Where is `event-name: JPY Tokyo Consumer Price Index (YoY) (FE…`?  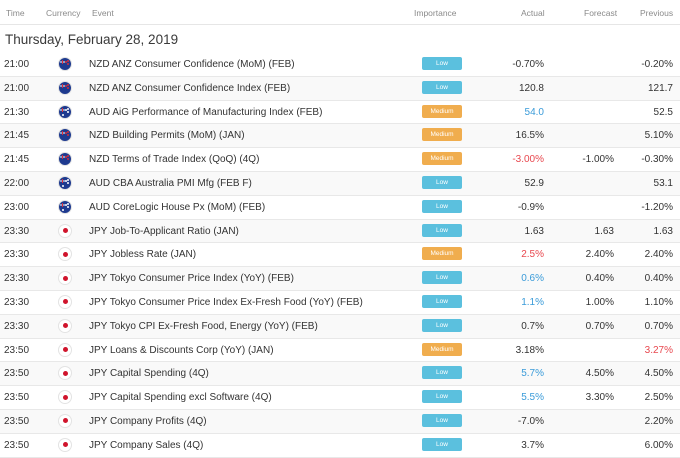
event-name: JPY Tokyo Consumer Price Index (YoY) (FE… is located at coordinates (191, 279).